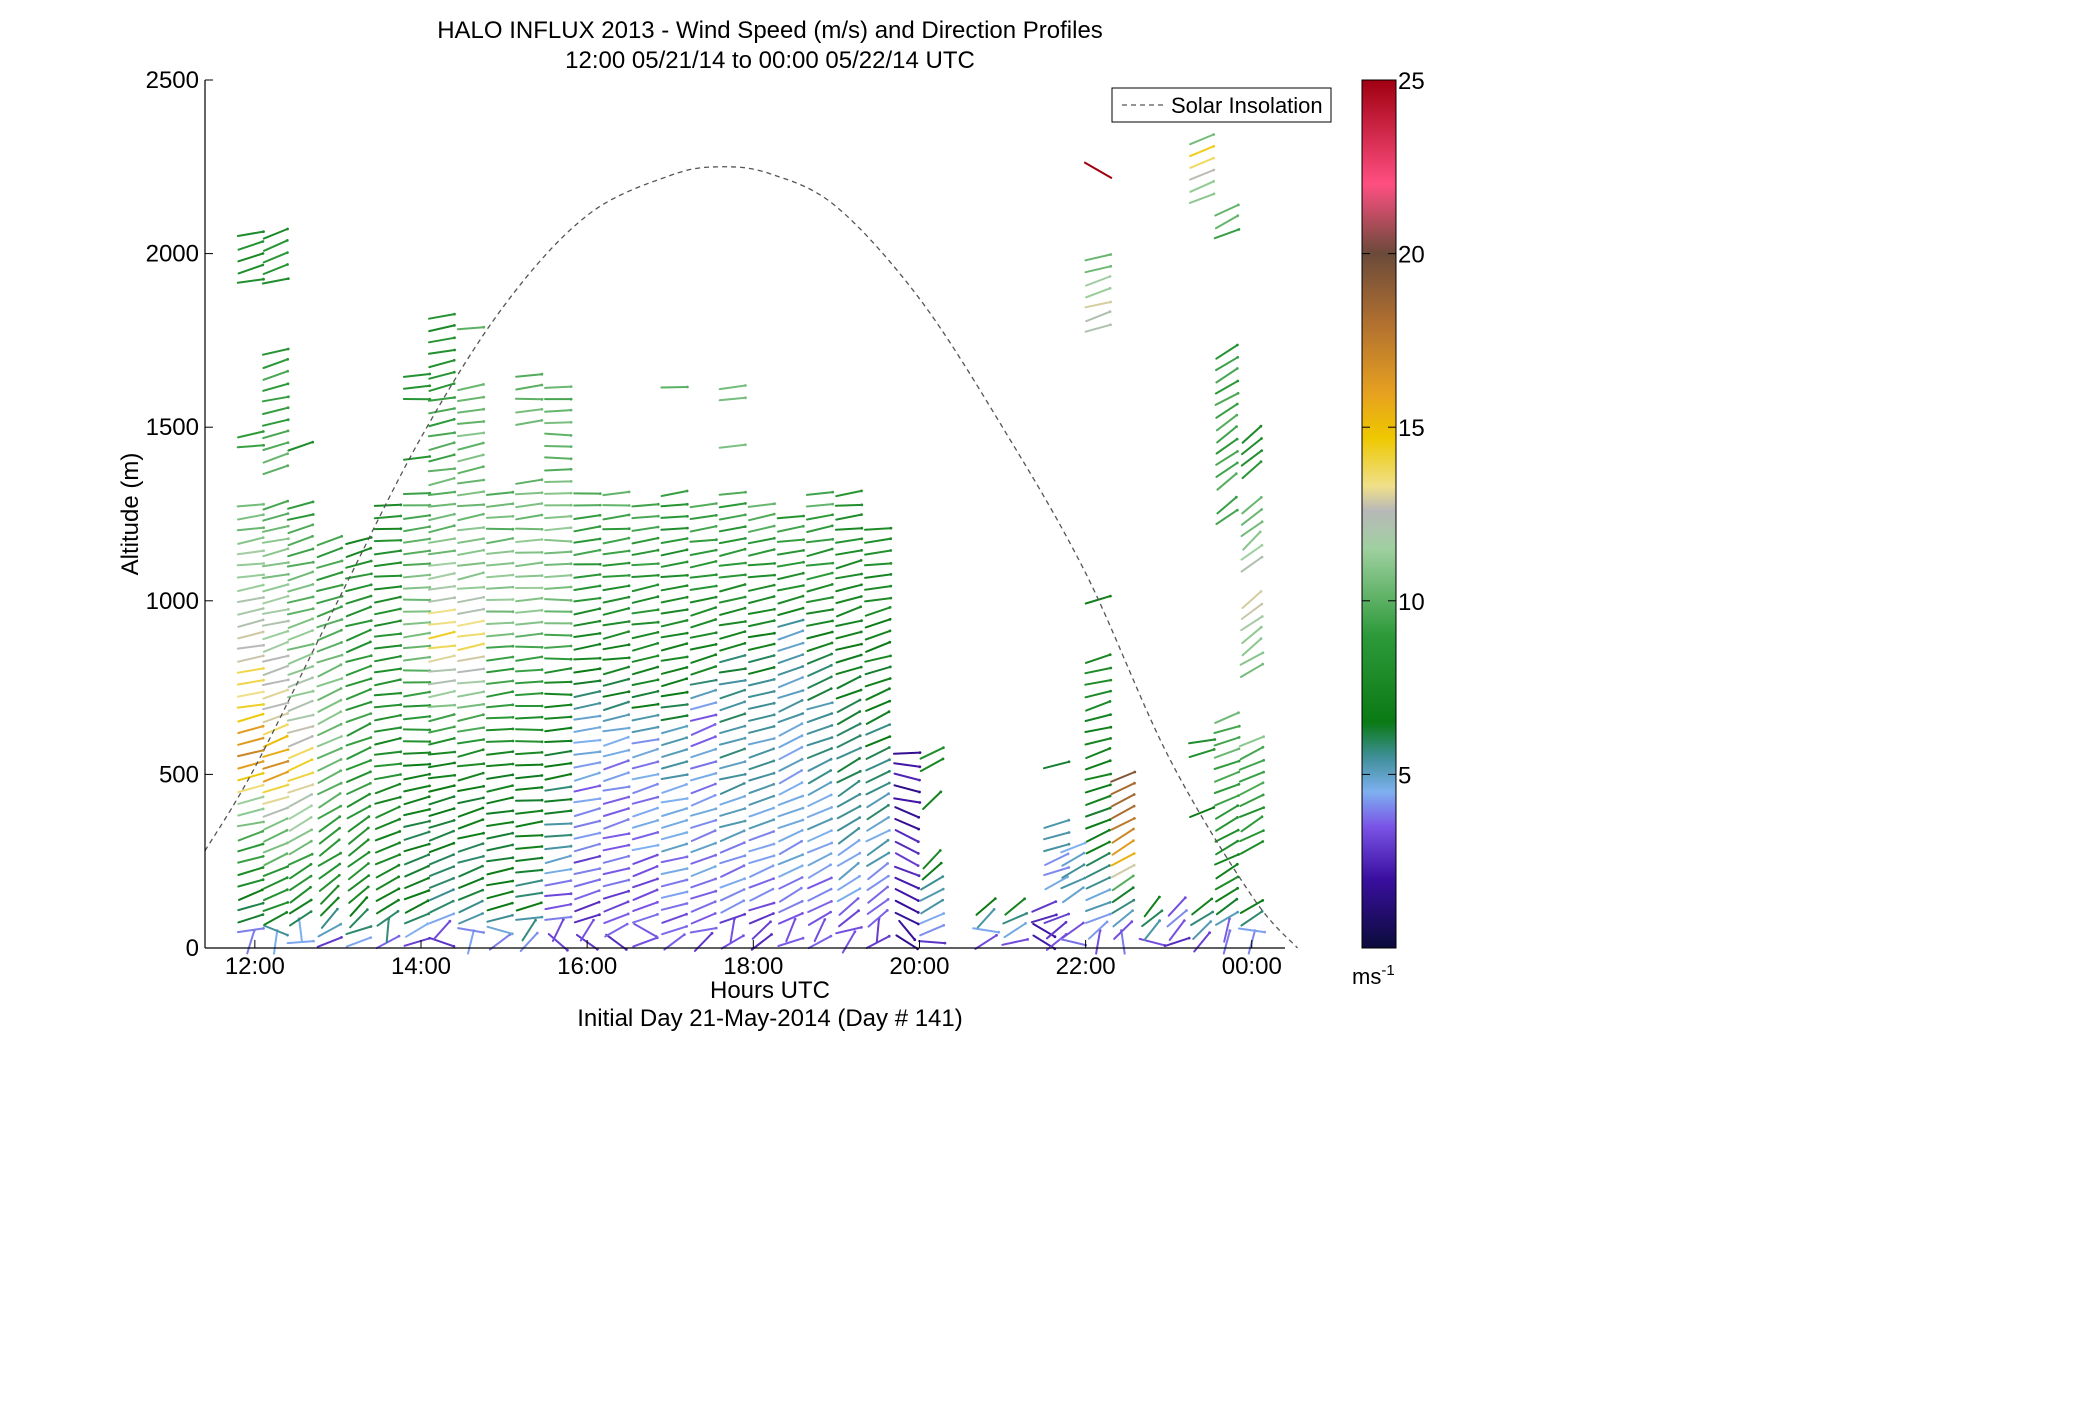 The height and width of the screenshot is (1425, 2098). Describe the element at coordinates (587, 966) in the screenshot. I see `x-tick-label: 16:00` at that location.